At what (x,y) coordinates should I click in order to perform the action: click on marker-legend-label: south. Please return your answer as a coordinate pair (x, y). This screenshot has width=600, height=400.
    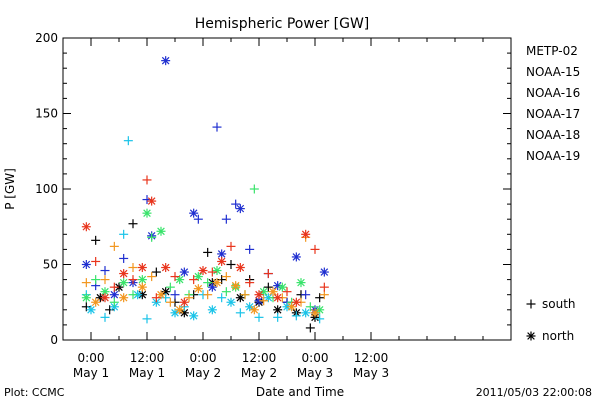
    Looking at the image, I should click on (559, 304).